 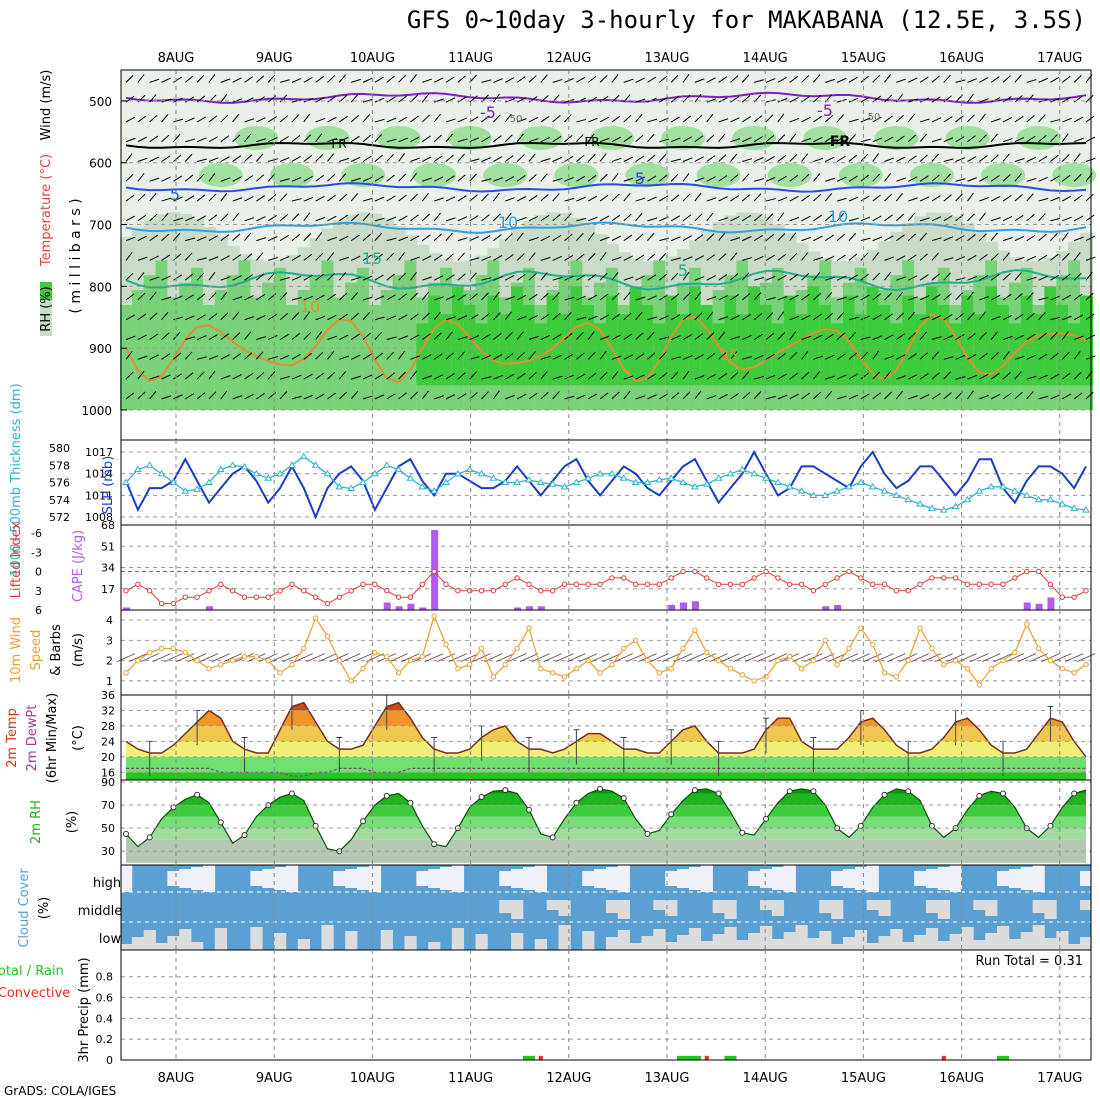 What do you see at coordinates (109, 640) in the screenshot?
I see `y-tick-label: 3` at bounding box center [109, 640].